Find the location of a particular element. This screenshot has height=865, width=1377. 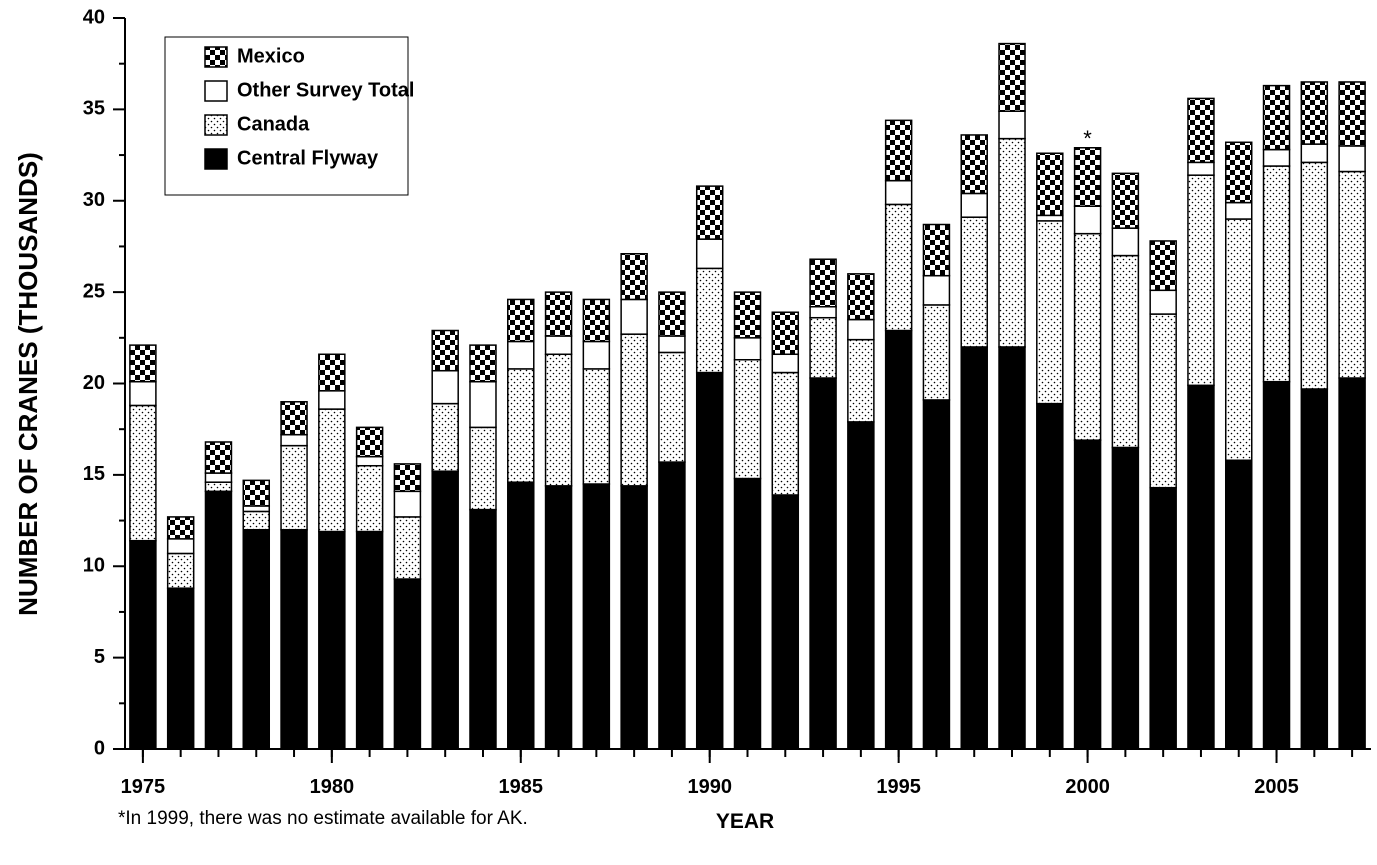

y-tick-label: 0 is located at coordinates (99, 748).